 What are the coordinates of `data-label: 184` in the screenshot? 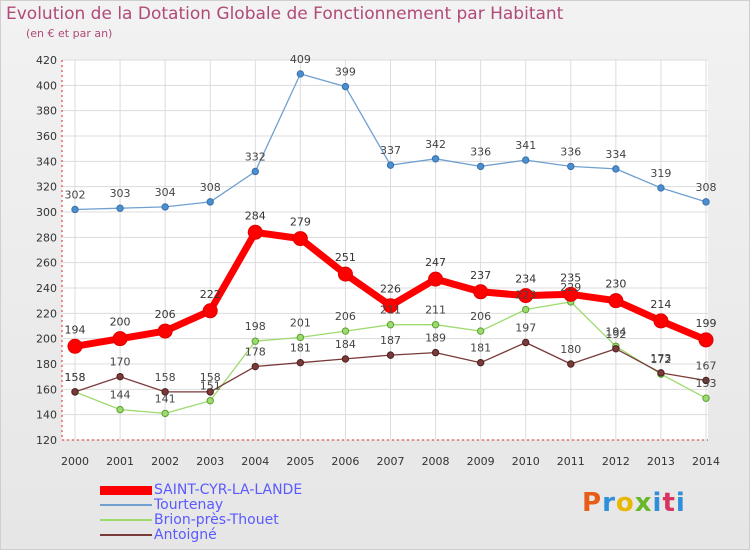 It's located at (345, 344).